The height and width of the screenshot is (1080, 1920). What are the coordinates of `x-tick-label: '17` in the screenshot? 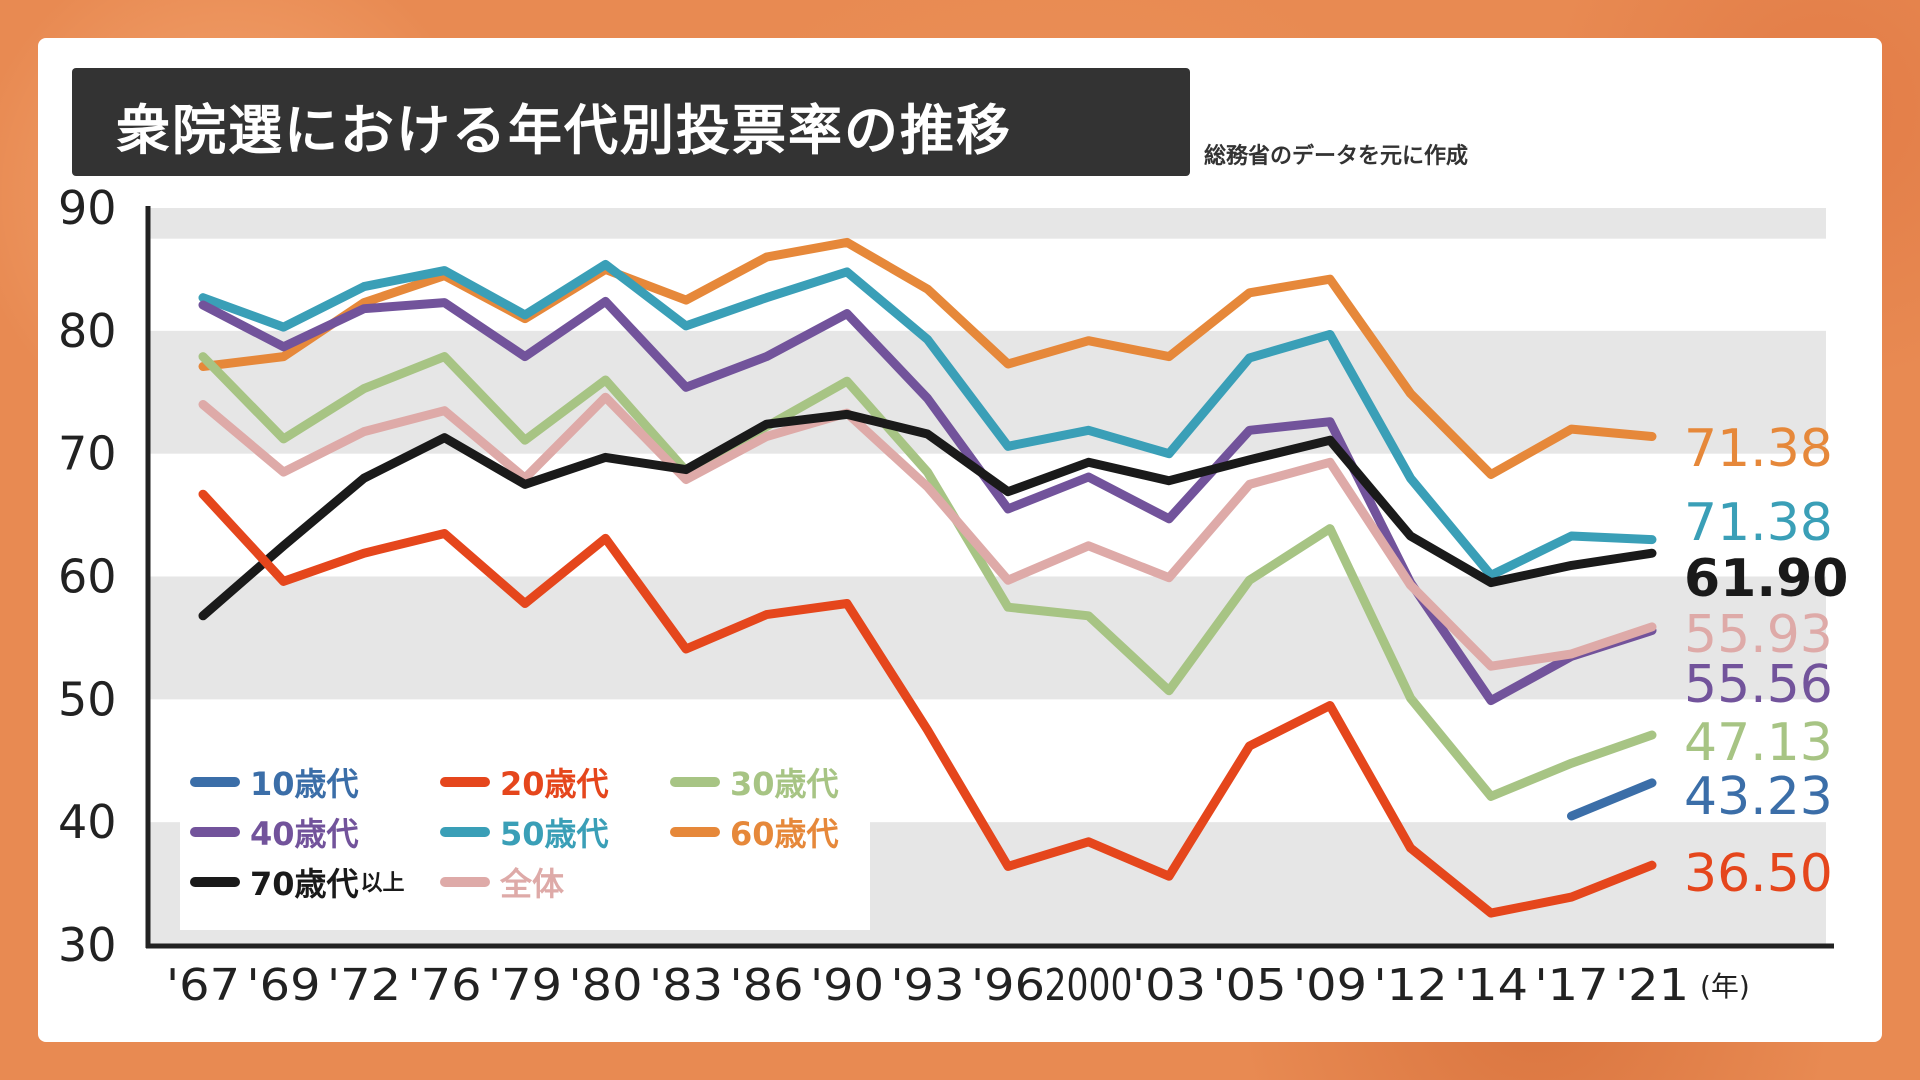 It's located at (1572, 985).